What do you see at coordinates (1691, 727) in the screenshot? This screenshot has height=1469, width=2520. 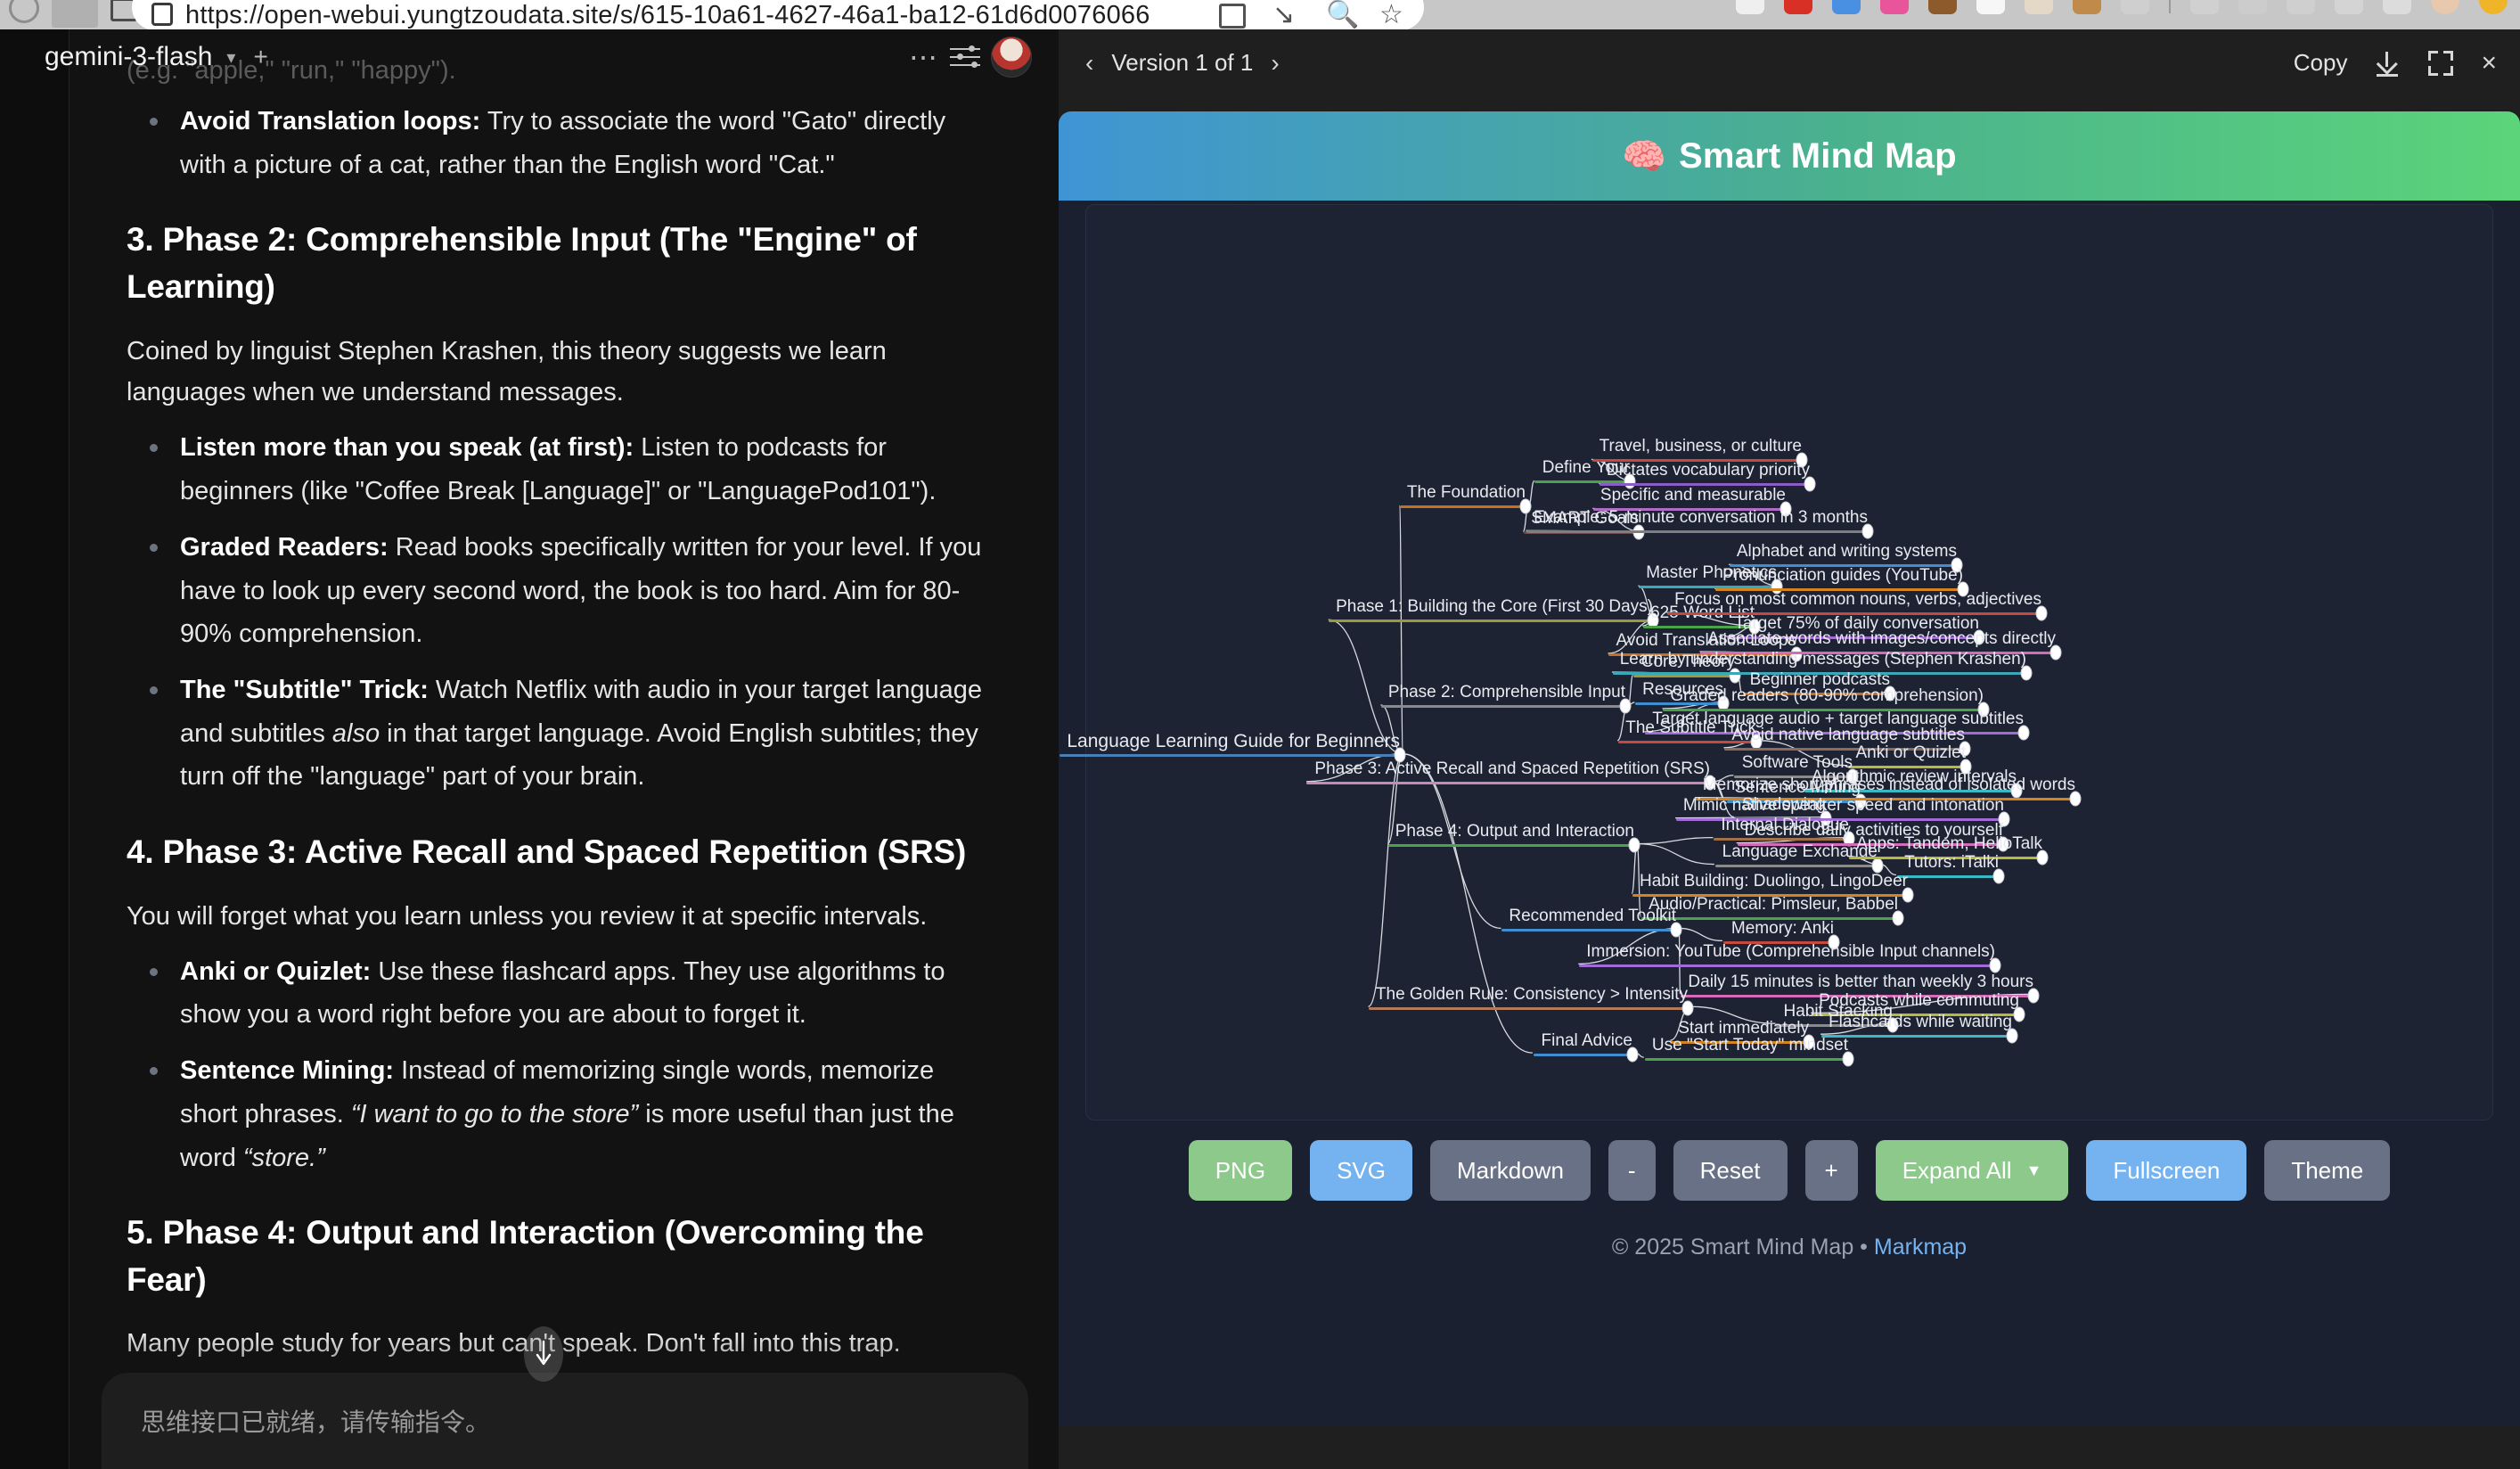 I see `mindmap-node-label: The Subtitle Trick` at bounding box center [1691, 727].